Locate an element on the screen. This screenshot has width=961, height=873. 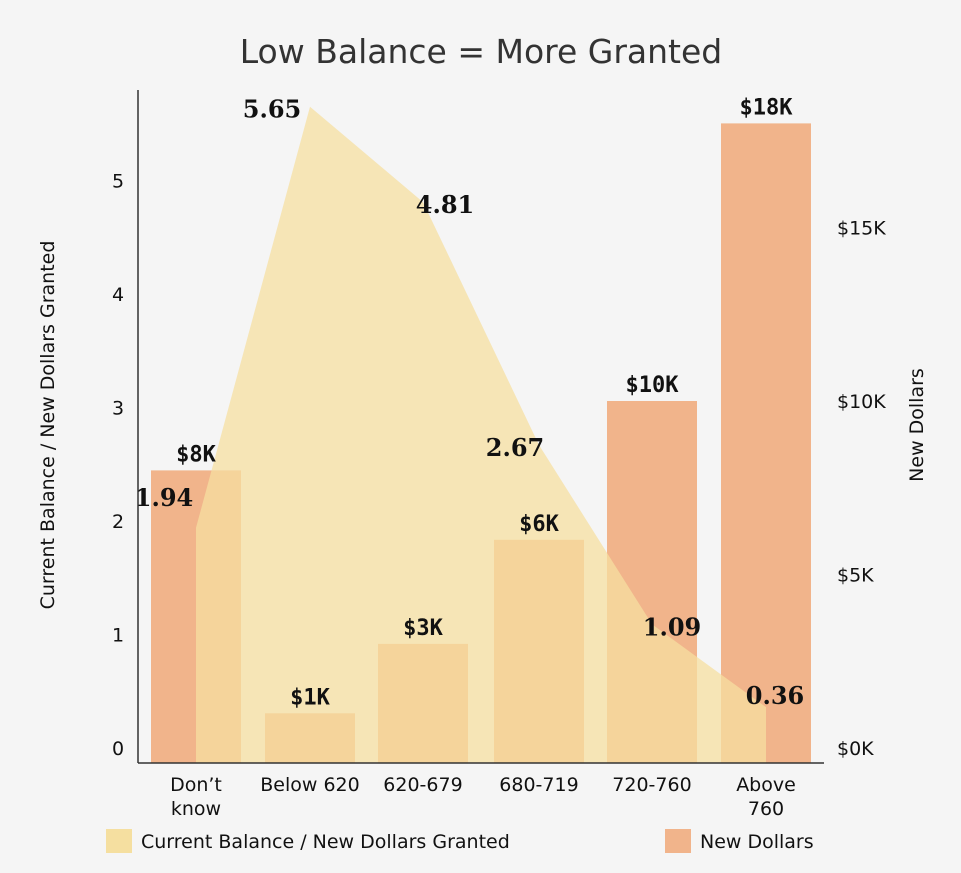
area-label-1: 5.65 is located at coordinates (272, 109).